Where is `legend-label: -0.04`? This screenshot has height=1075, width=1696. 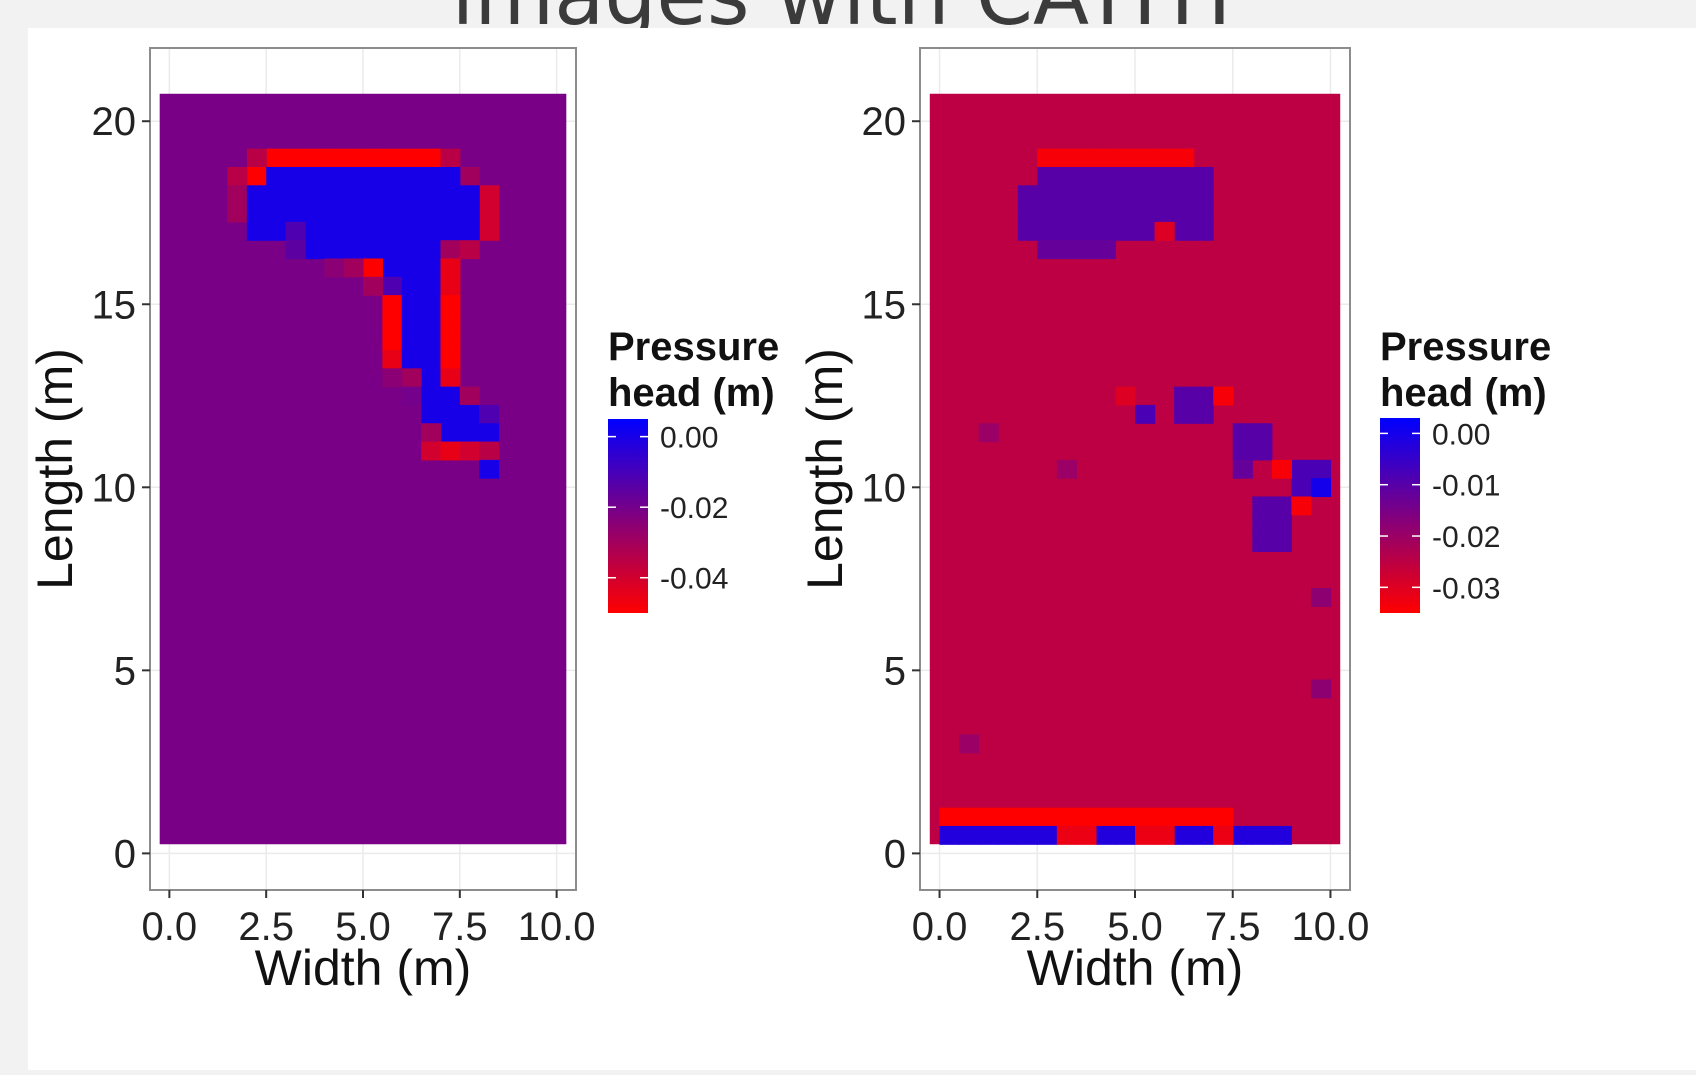
legend-label: -0.04 is located at coordinates (694, 579).